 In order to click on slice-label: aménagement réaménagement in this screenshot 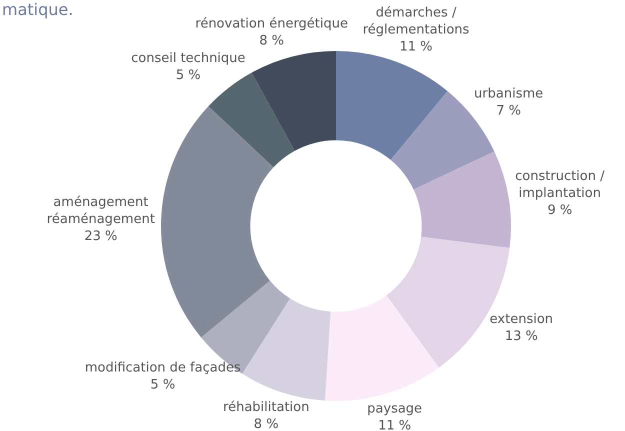, I will do `click(100, 210)`.